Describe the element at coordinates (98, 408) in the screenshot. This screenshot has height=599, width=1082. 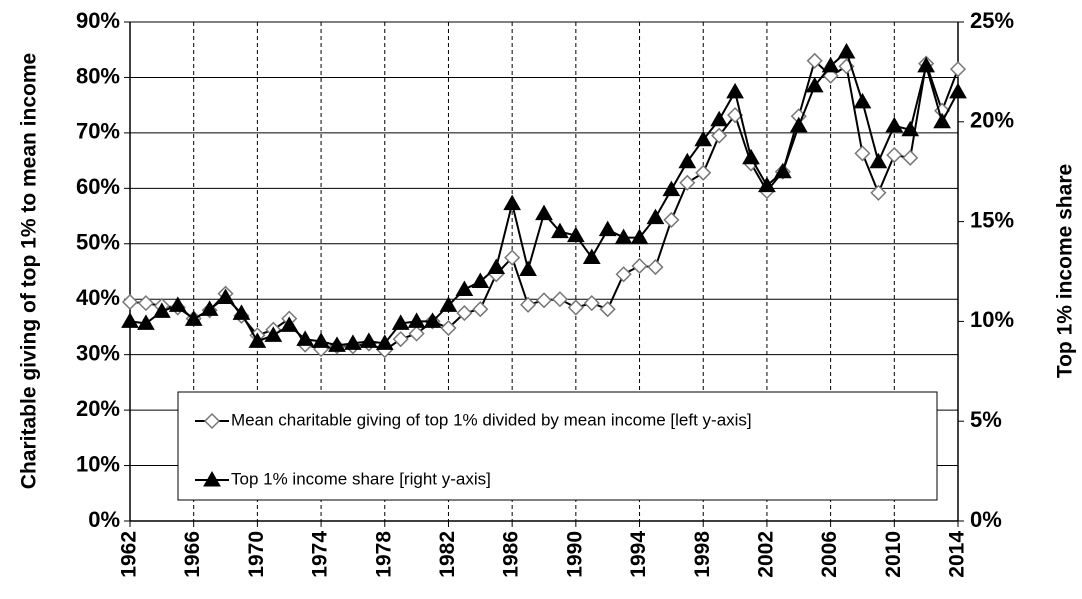
I see `y-tick-label: 20%` at that location.